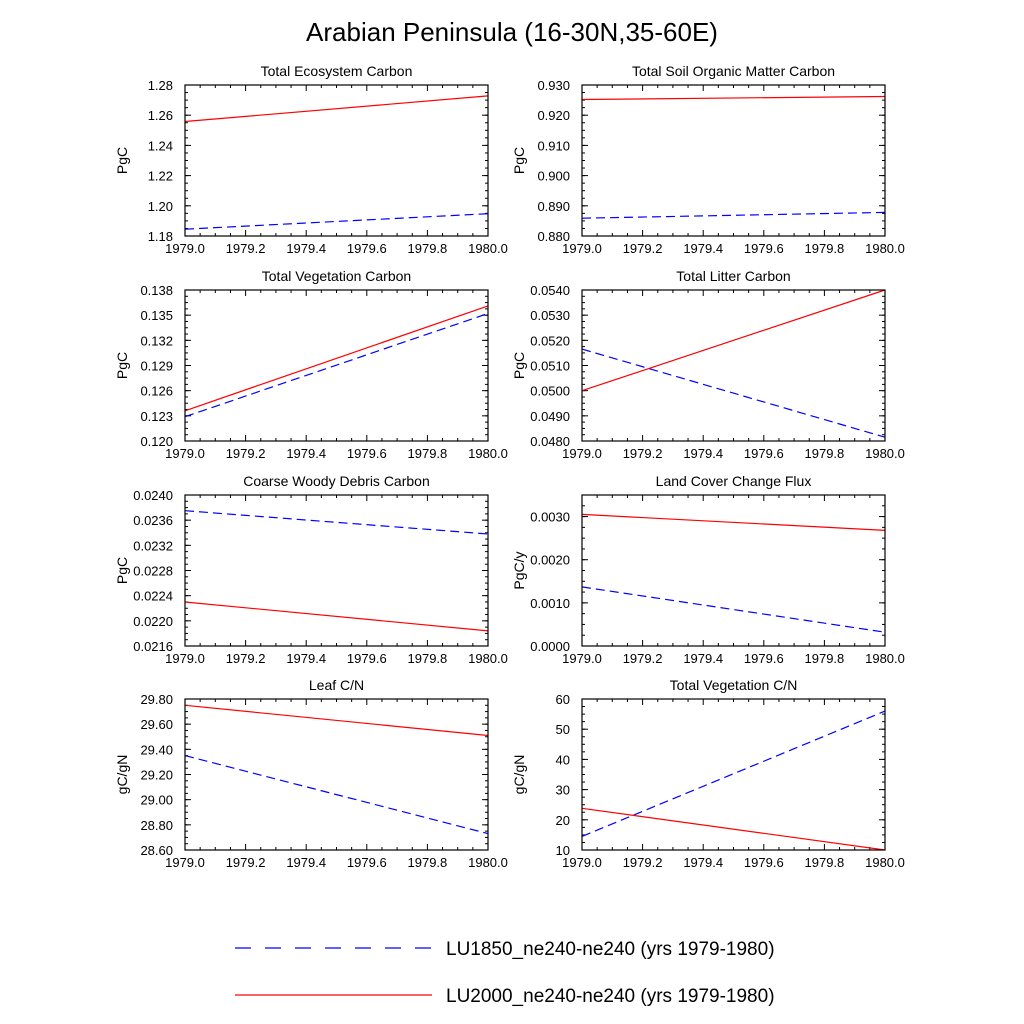 The image size is (1024, 1024). I want to click on y-tick-label: 0.890, so click(553, 206).